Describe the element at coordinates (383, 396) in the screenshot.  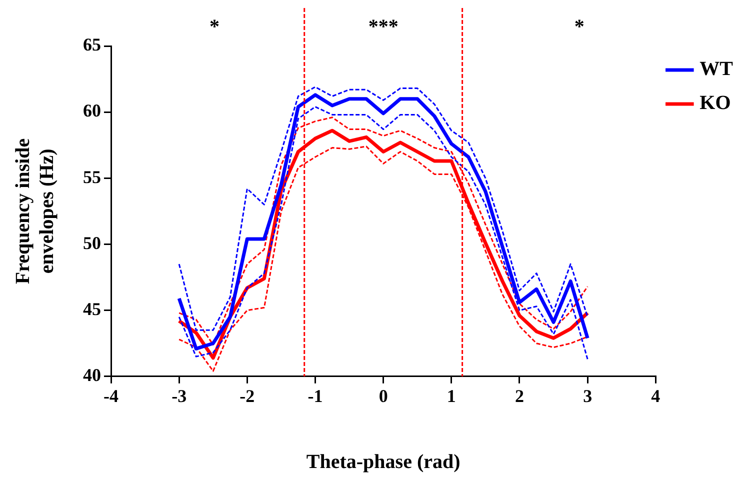
I see `x-tick-label: 0` at that location.